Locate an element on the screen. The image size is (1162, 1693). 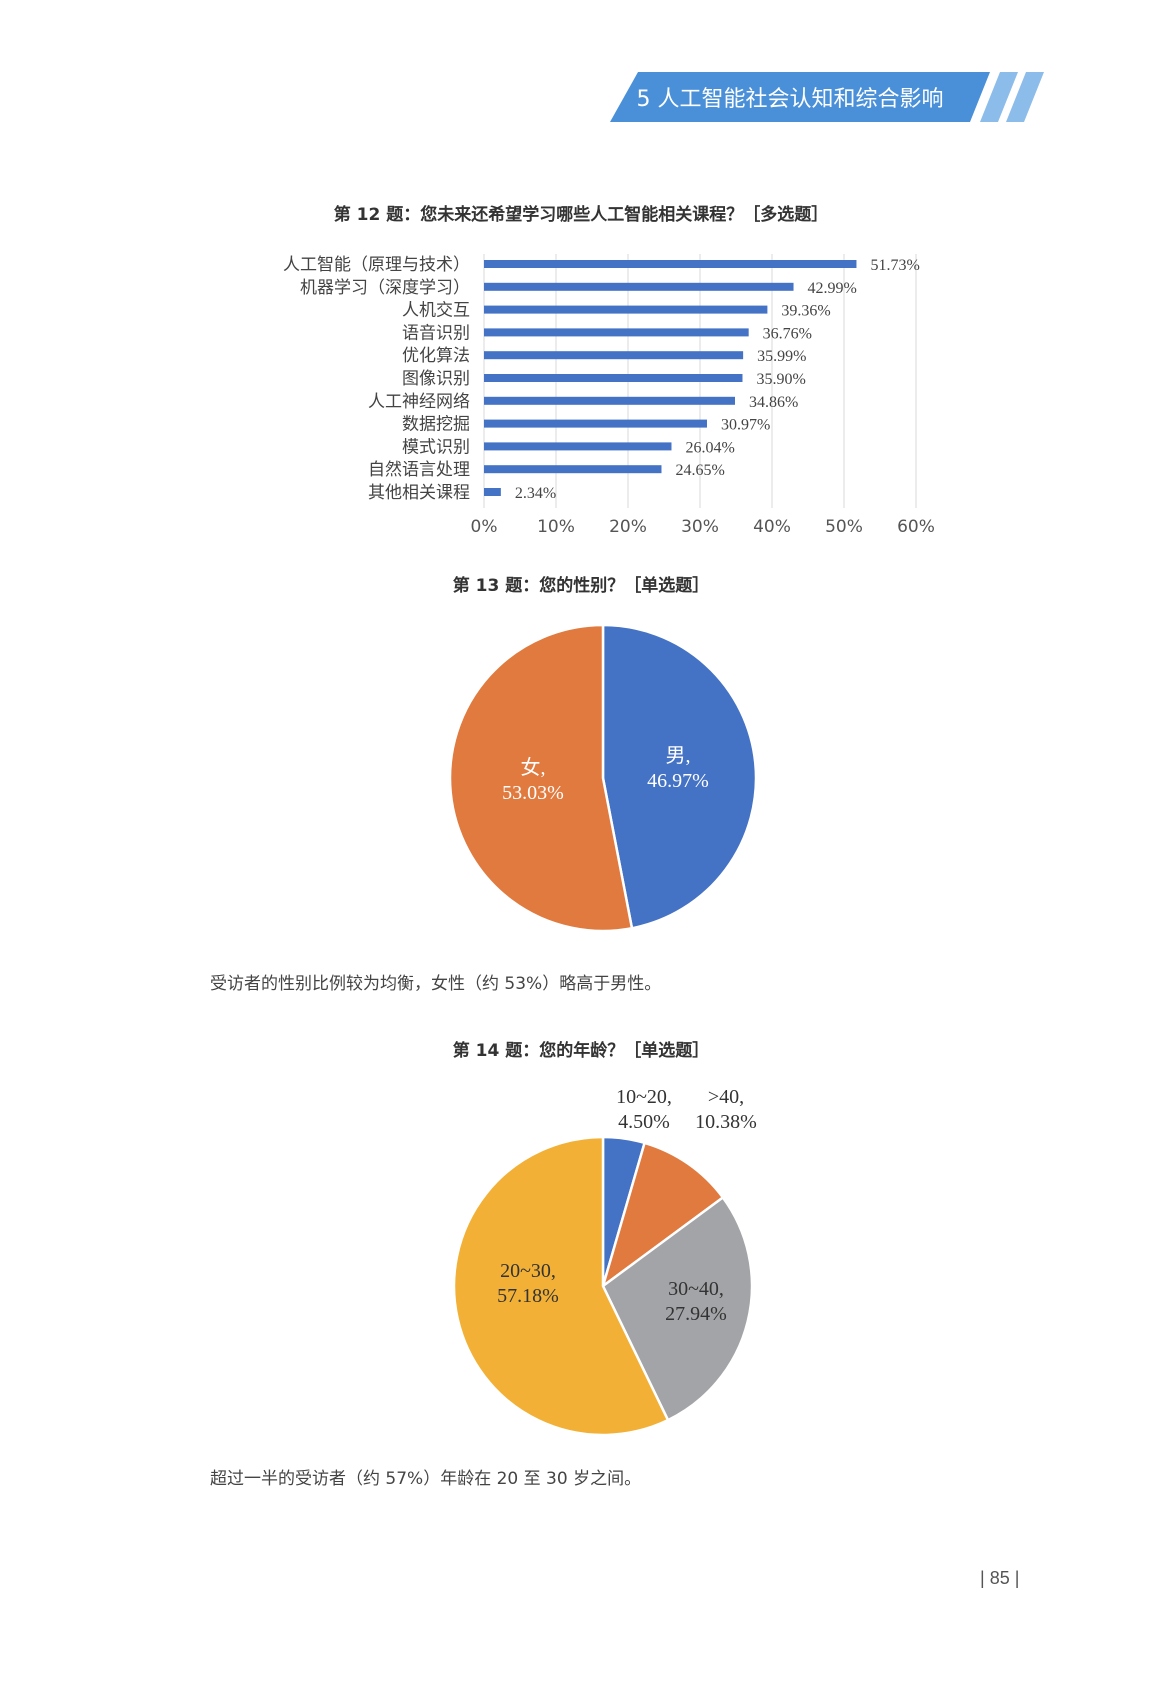
category-label: 语音识别 is located at coordinates (436, 333).